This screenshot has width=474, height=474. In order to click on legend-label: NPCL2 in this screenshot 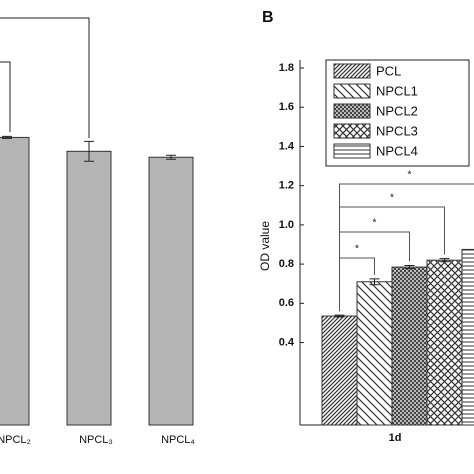, I will do `click(397, 110)`.